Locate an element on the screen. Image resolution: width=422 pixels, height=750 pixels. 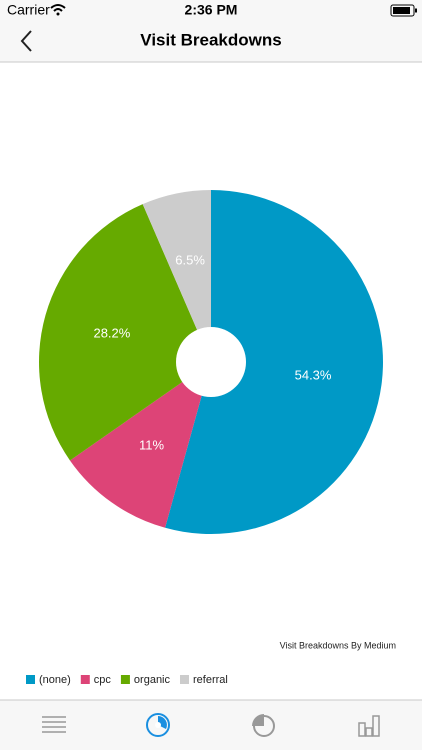
carrier: Carrier is located at coordinates (28, 10).